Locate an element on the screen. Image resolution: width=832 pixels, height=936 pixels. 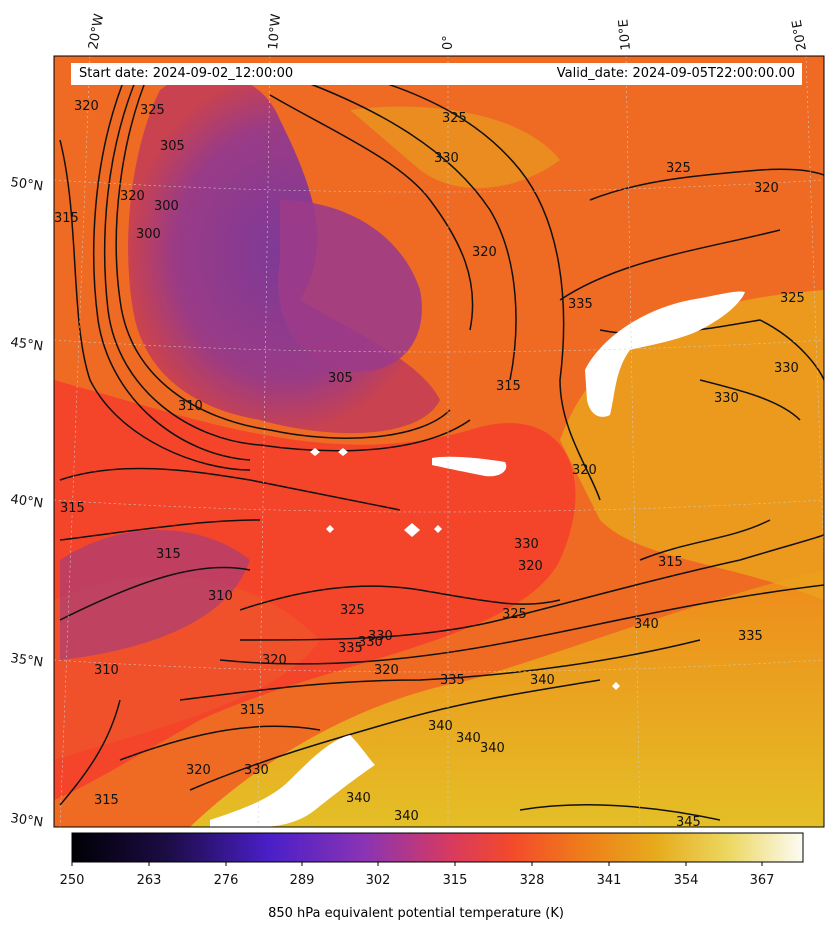
colorbar-tick-label: 315 is located at coordinates (455, 880).